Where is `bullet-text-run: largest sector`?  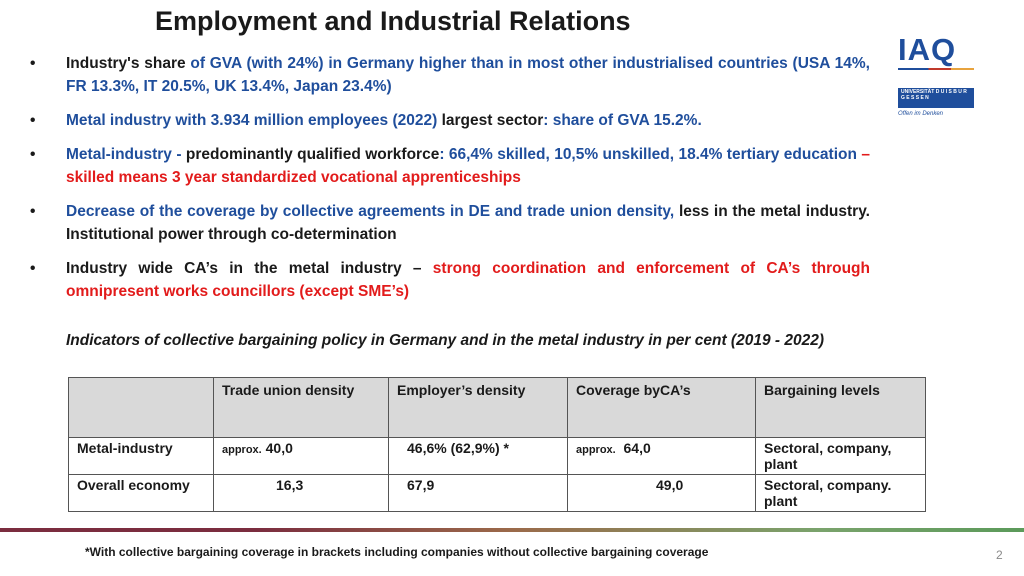 bullet-text-run: largest sector is located at coordinates (492, 120).